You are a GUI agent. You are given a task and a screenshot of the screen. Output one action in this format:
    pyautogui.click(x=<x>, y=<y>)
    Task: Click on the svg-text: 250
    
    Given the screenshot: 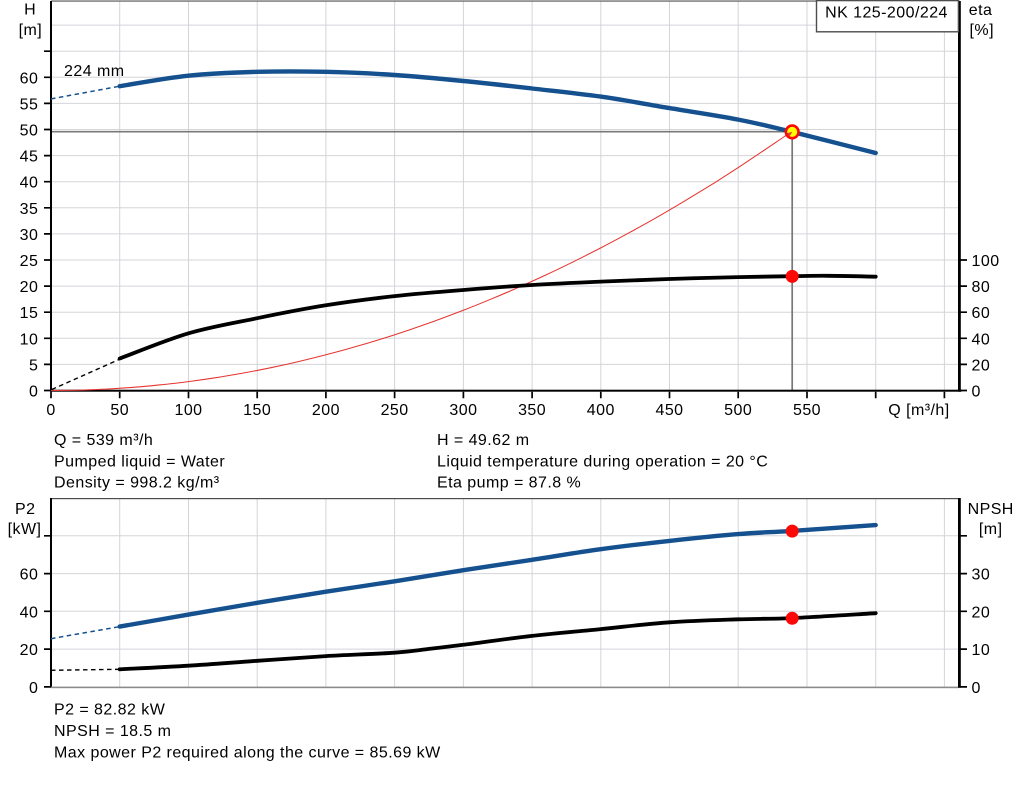 What is the action you would take?
    pyautogui.click(x=395, y=410)
    